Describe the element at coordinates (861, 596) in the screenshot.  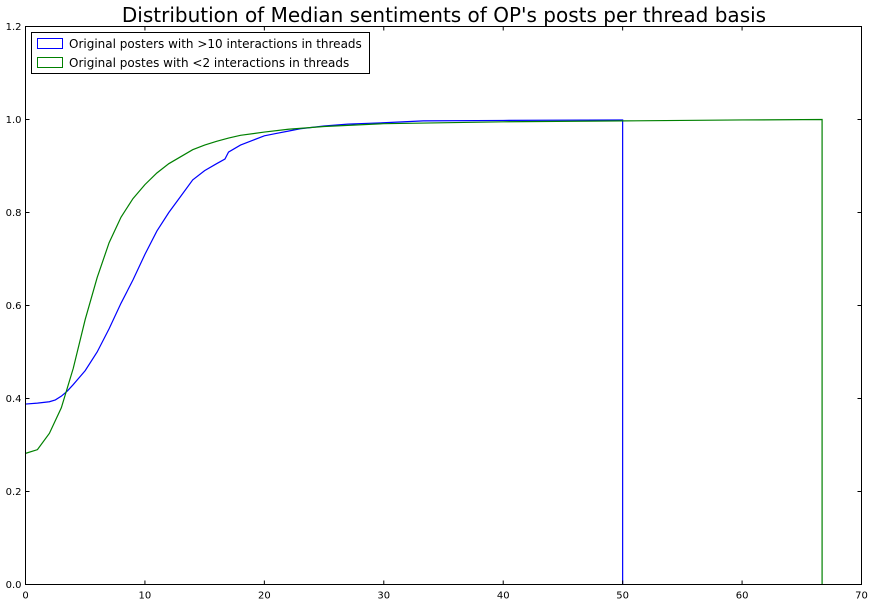
I see `x-tick-label: 70` at that location.